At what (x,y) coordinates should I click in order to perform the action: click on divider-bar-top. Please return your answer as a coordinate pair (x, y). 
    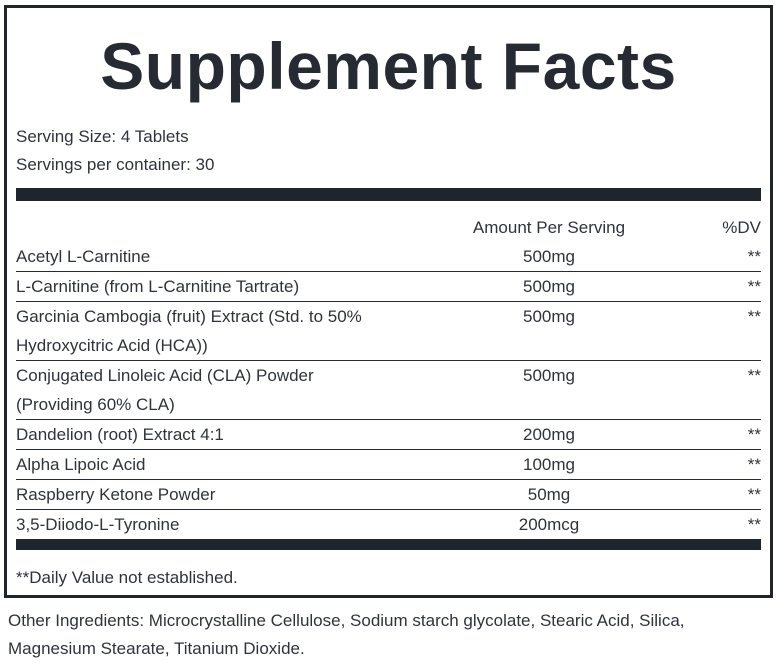
    Looking at the image, I should click on (388, 194).